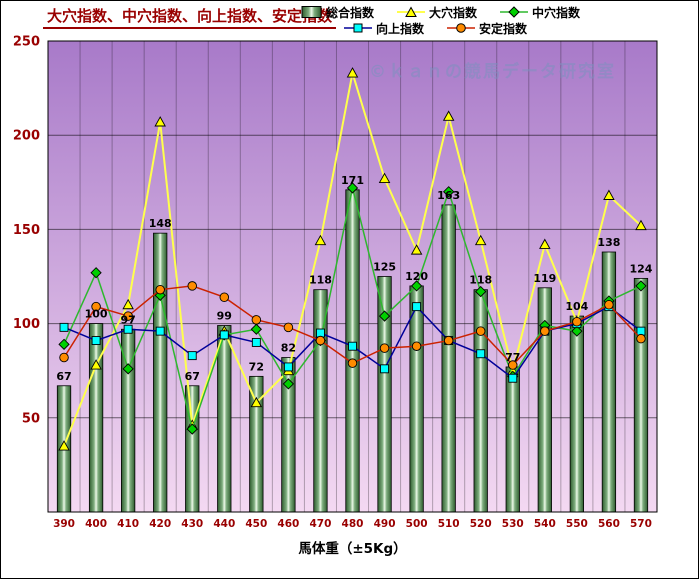 Image resolution: width=699 pixels, height=579 pixels. Describe the element at coordinates (545, 524) in the screenshot. I see `x-tick-label: 540` at that location.